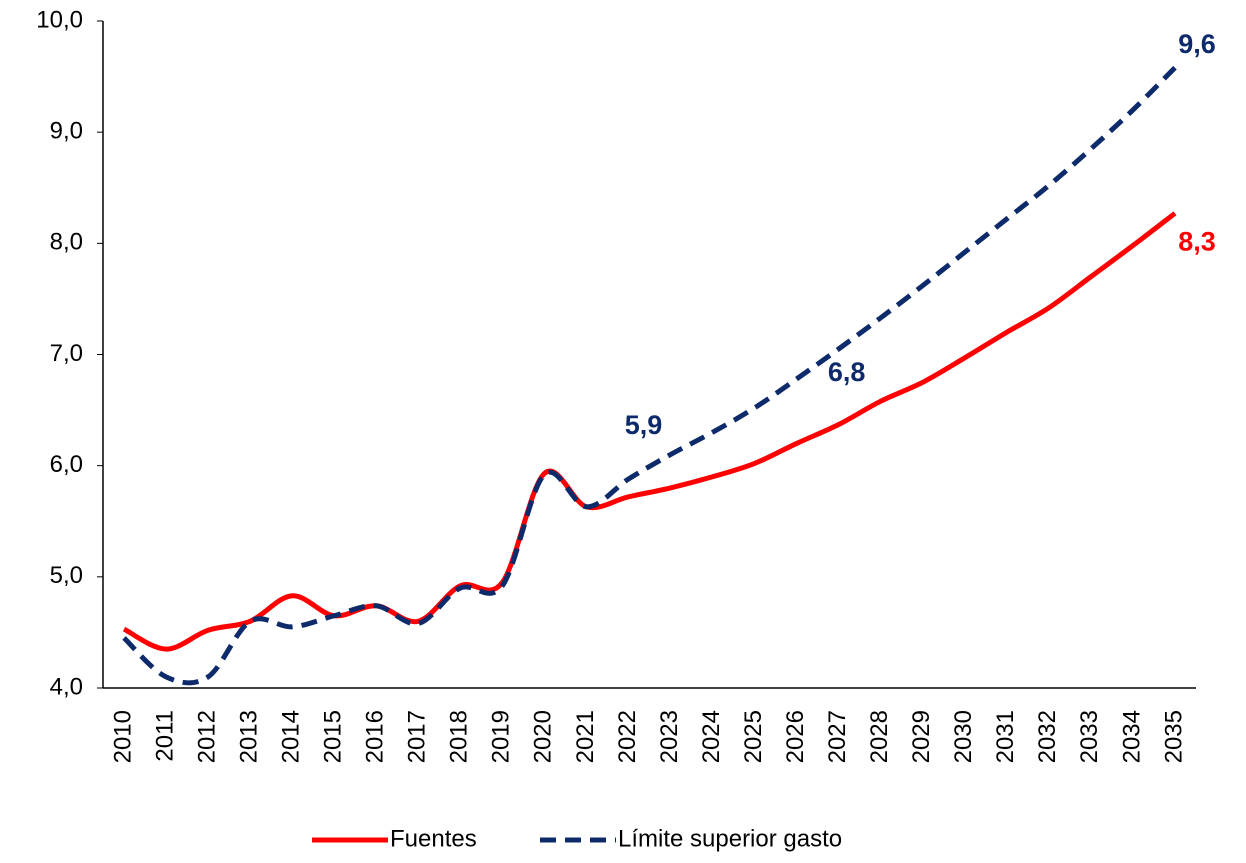  I want to click on y-tick-label: 6,0, so click(66, 464).